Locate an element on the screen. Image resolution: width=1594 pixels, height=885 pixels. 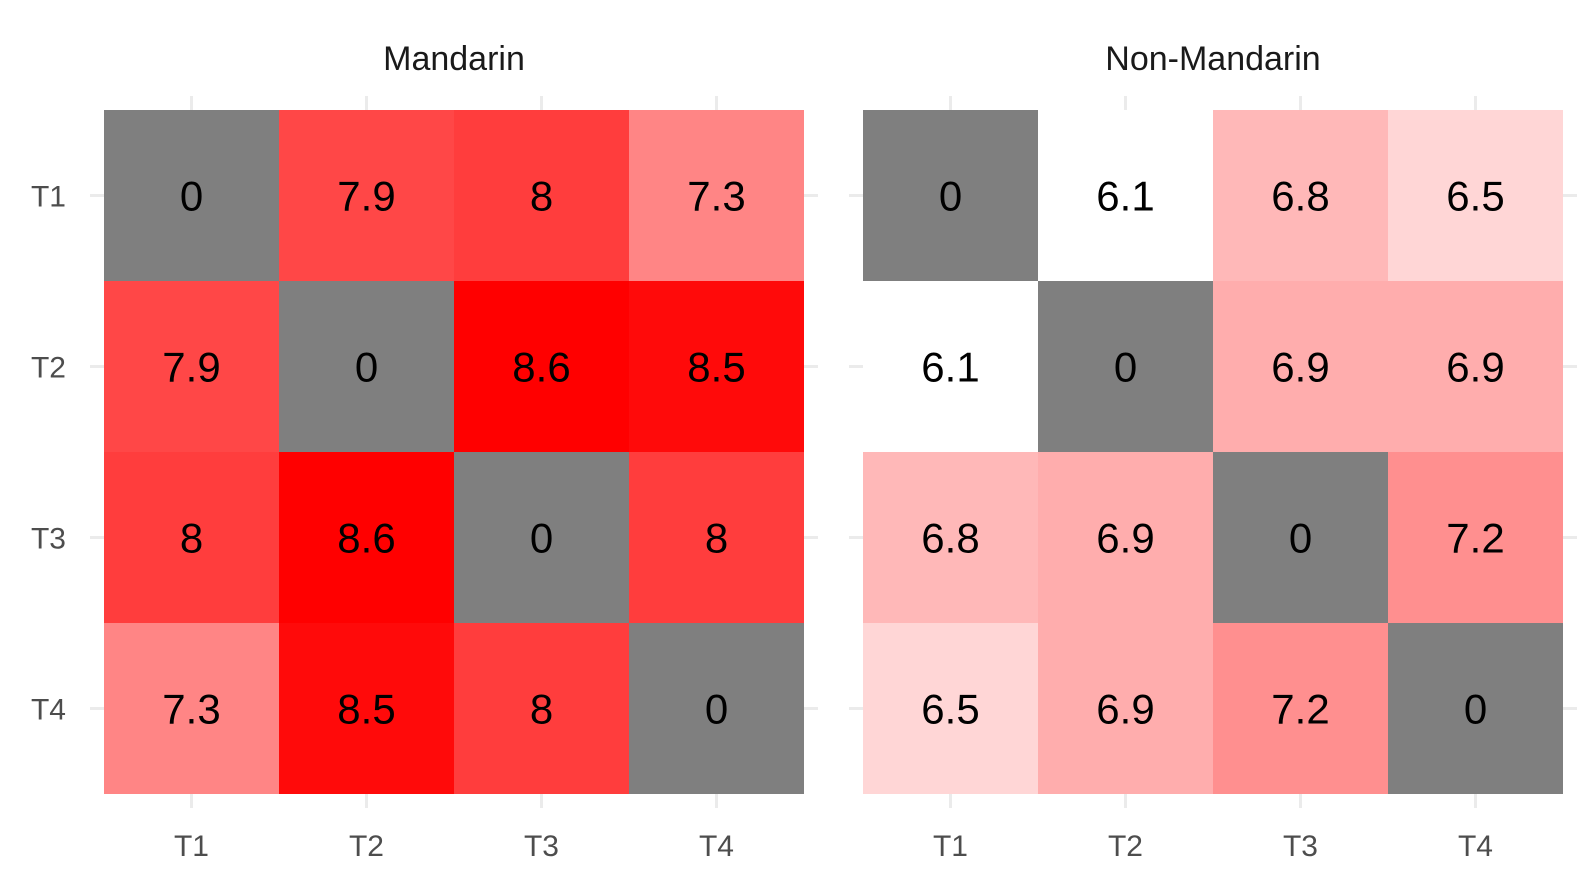
facet-title: Mandarin is located at coordinates (454, 59).